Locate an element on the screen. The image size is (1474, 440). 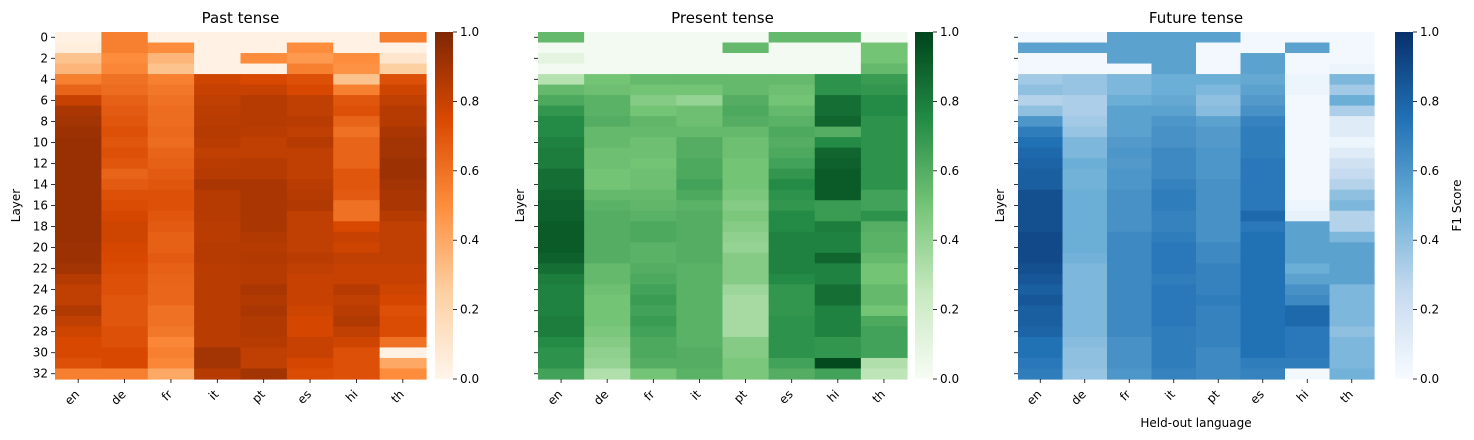
x-tick-label: en is located at coordinates (1034, 397).